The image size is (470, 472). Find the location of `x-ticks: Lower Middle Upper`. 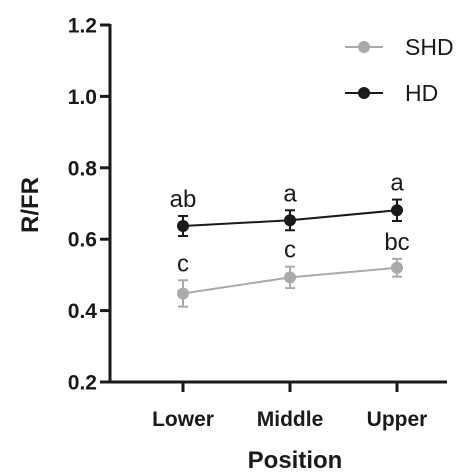

x-ticks: Lower Middle Upper is located at coordinates (289, 406).